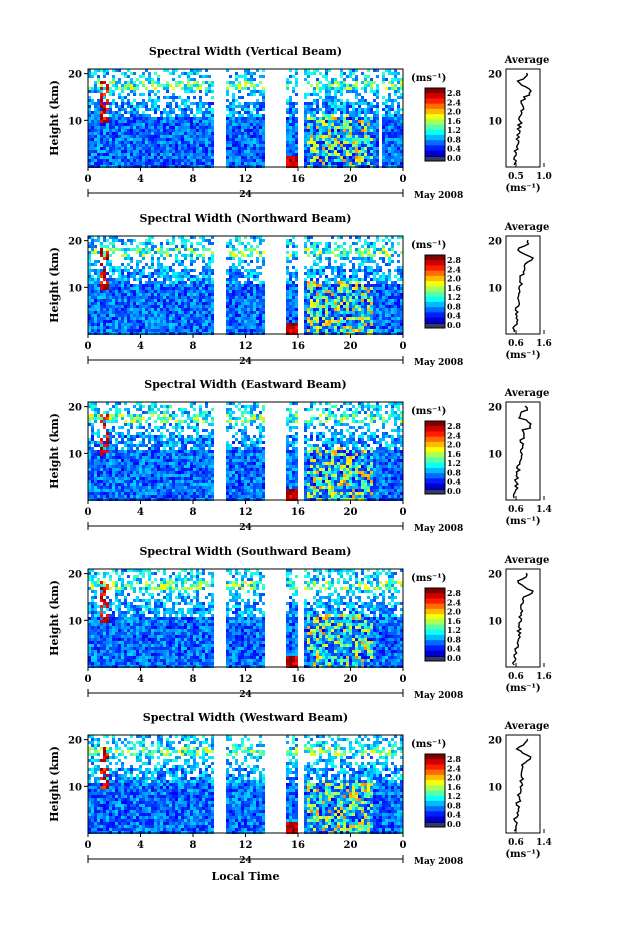 The width and height of the screenshot is (622, 929). Describe the element at coordinates (454, 288) in the screenshot. I see `colorbar-tick-label: 1.6` at that location.